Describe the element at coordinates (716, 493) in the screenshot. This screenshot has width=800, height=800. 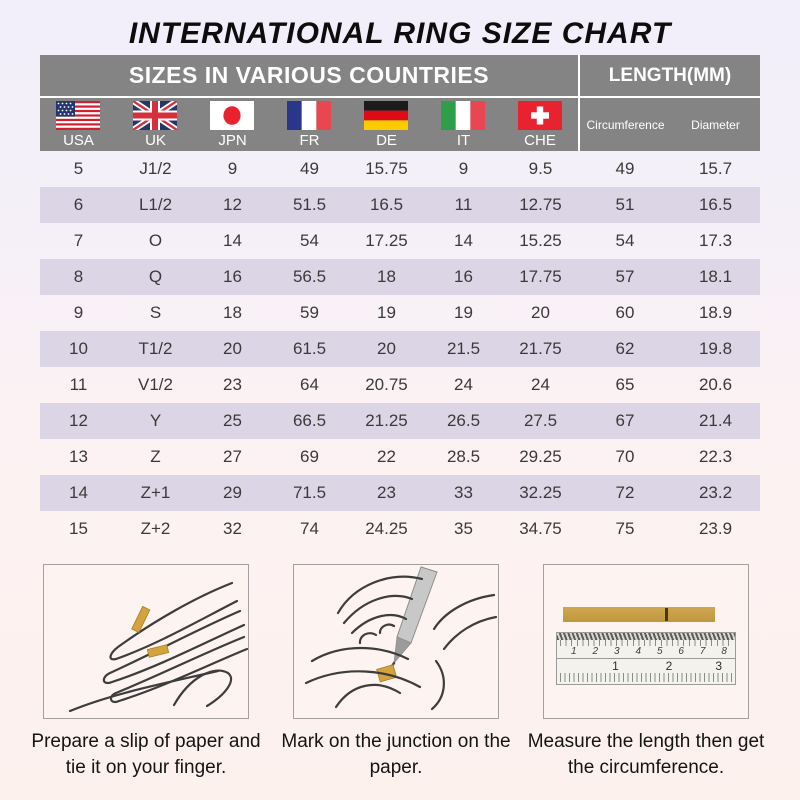
I see `table-cell: 23.2` at that location.